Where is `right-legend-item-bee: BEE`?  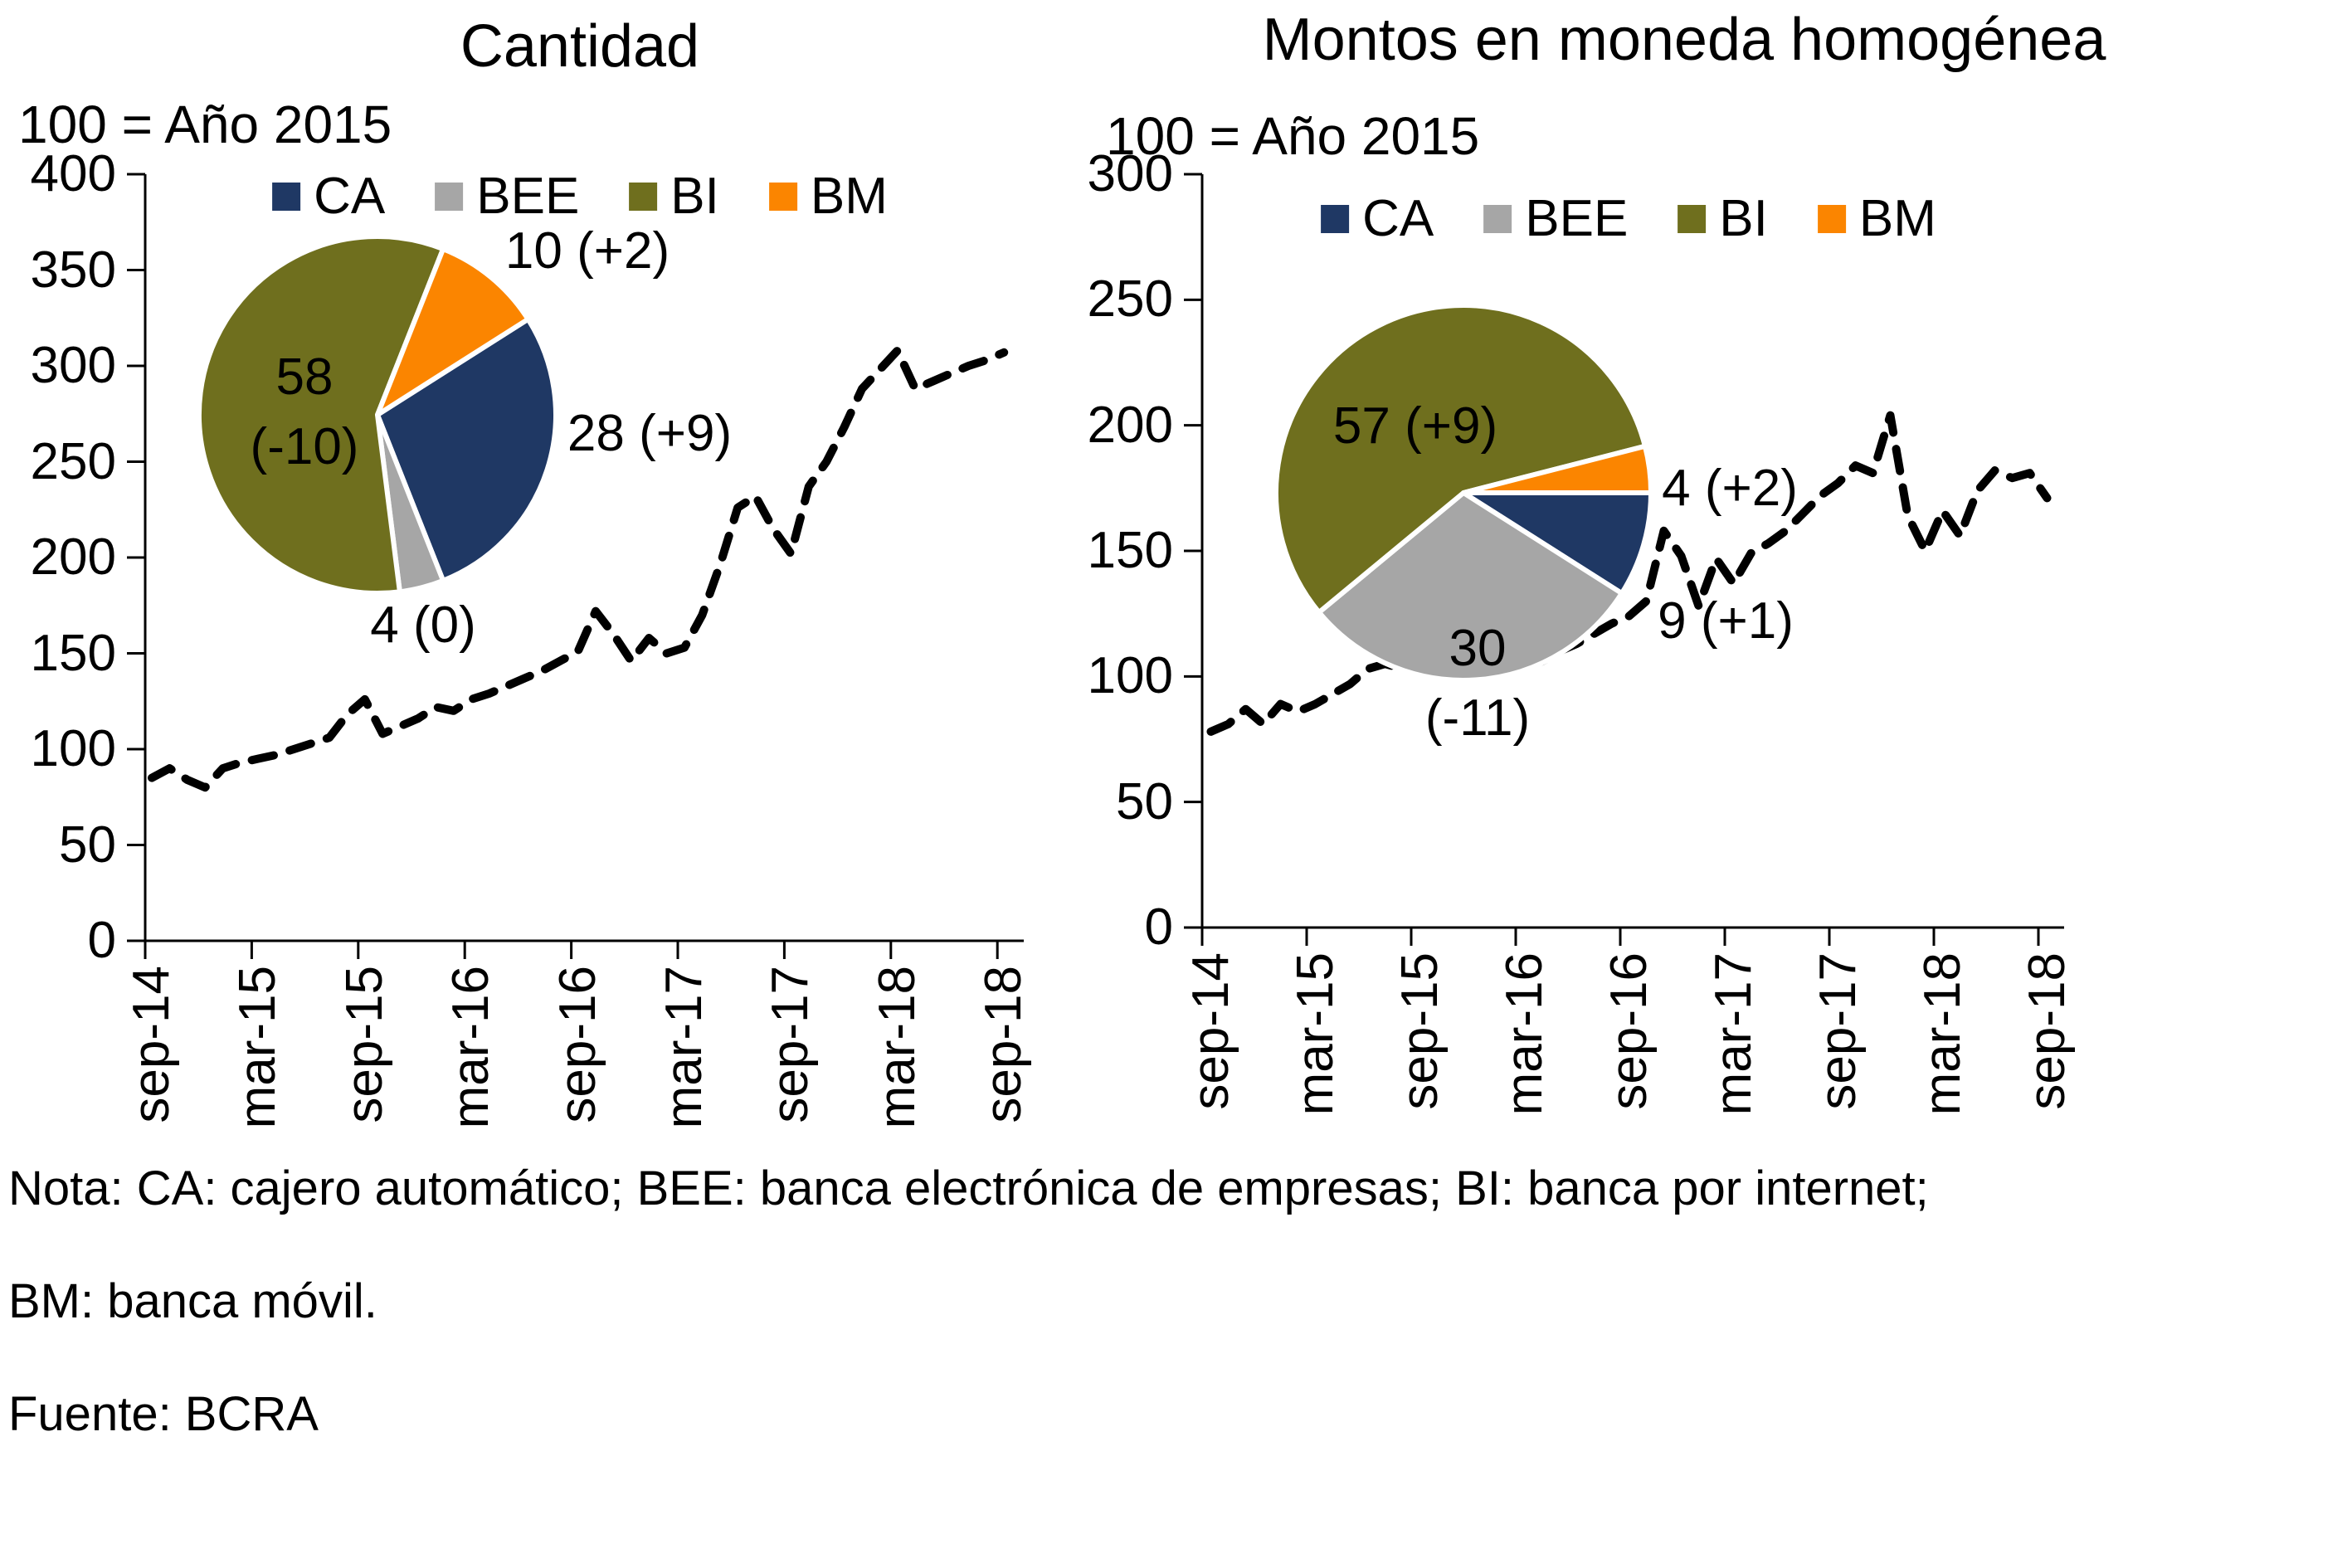
right-legend-item-bee: BEE is located at coordinates (1555, 219).